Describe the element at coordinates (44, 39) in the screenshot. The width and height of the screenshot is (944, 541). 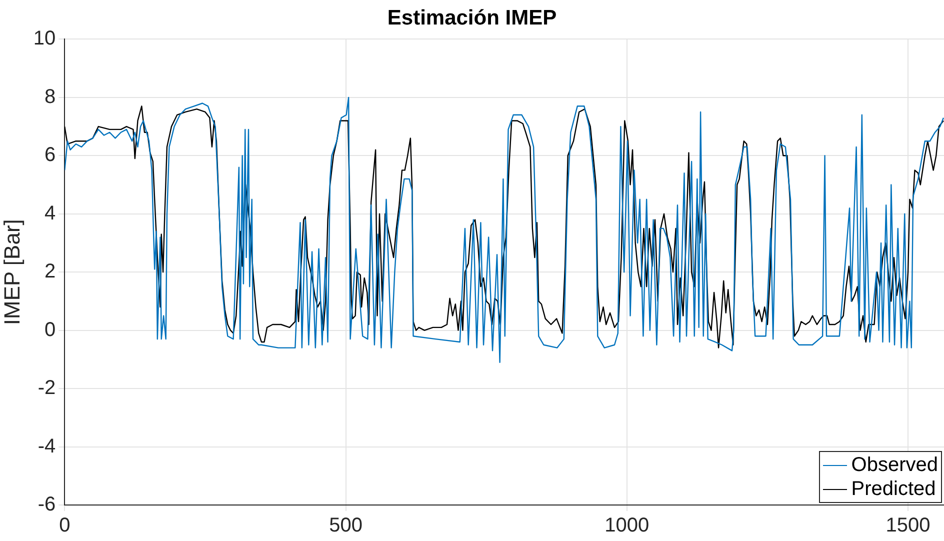
I see `y-tick-label: 10` at that location.